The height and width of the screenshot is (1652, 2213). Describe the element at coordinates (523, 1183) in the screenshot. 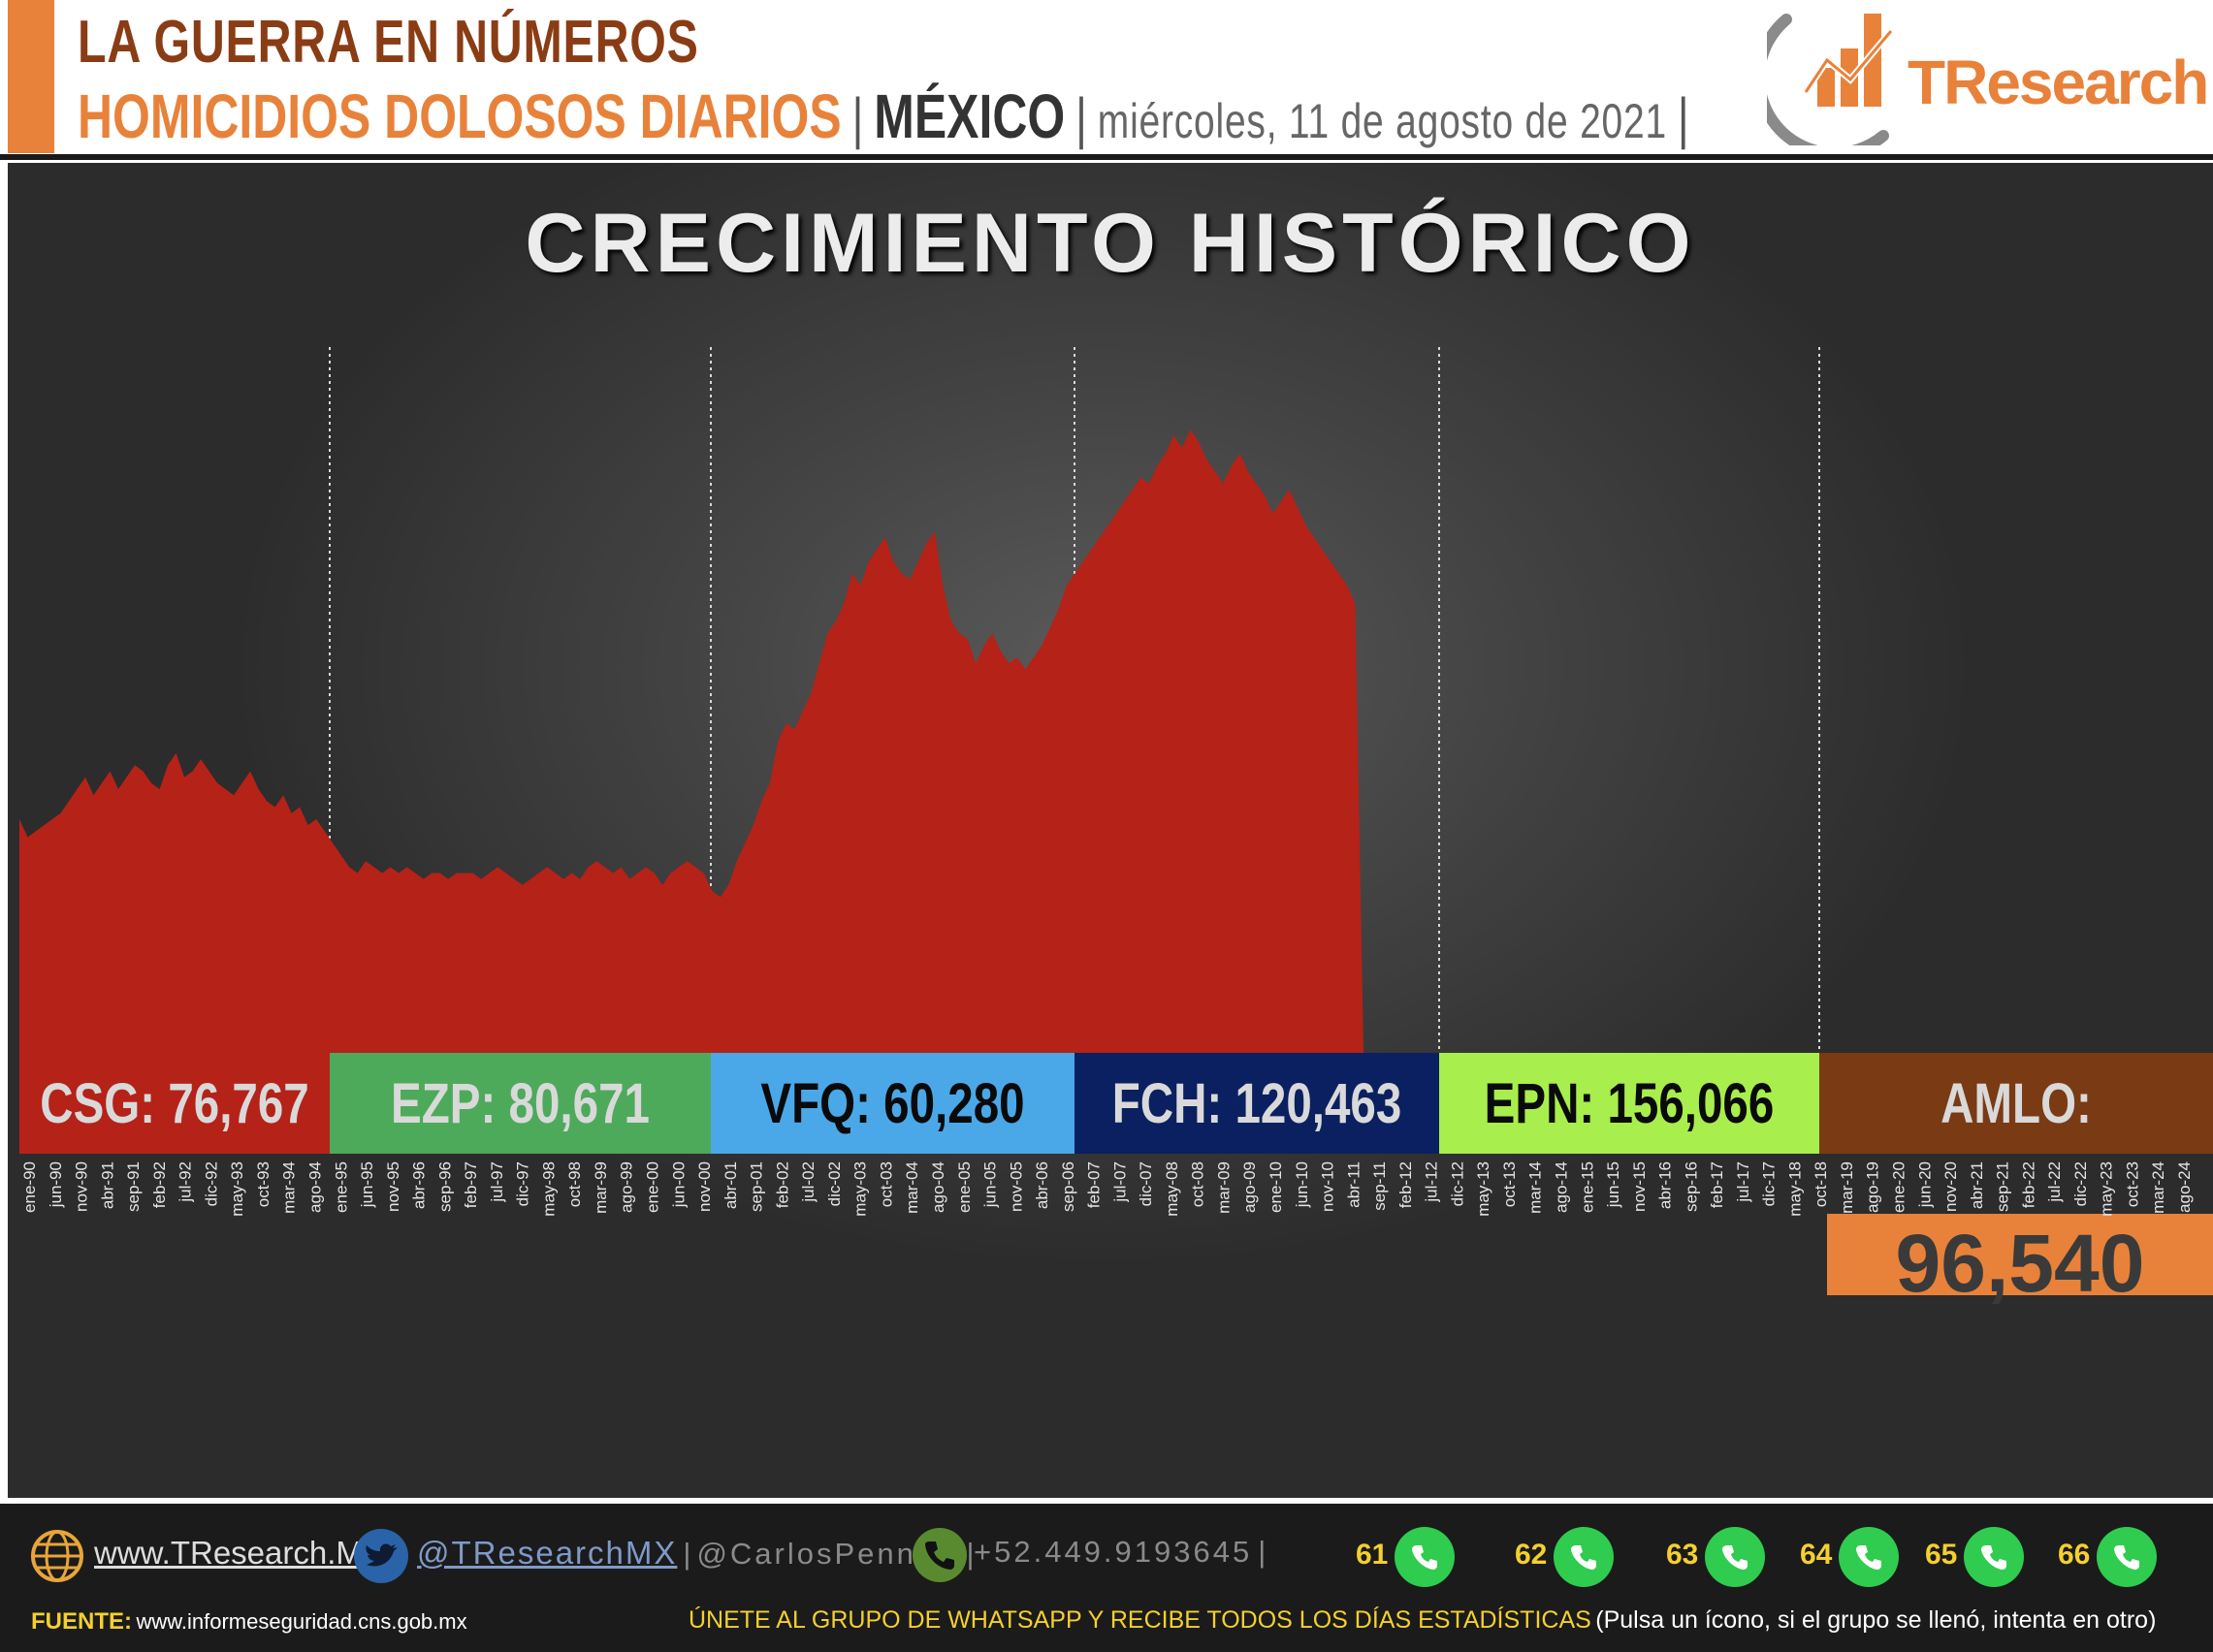

I see `x-tick-label: dic-97` at that location.